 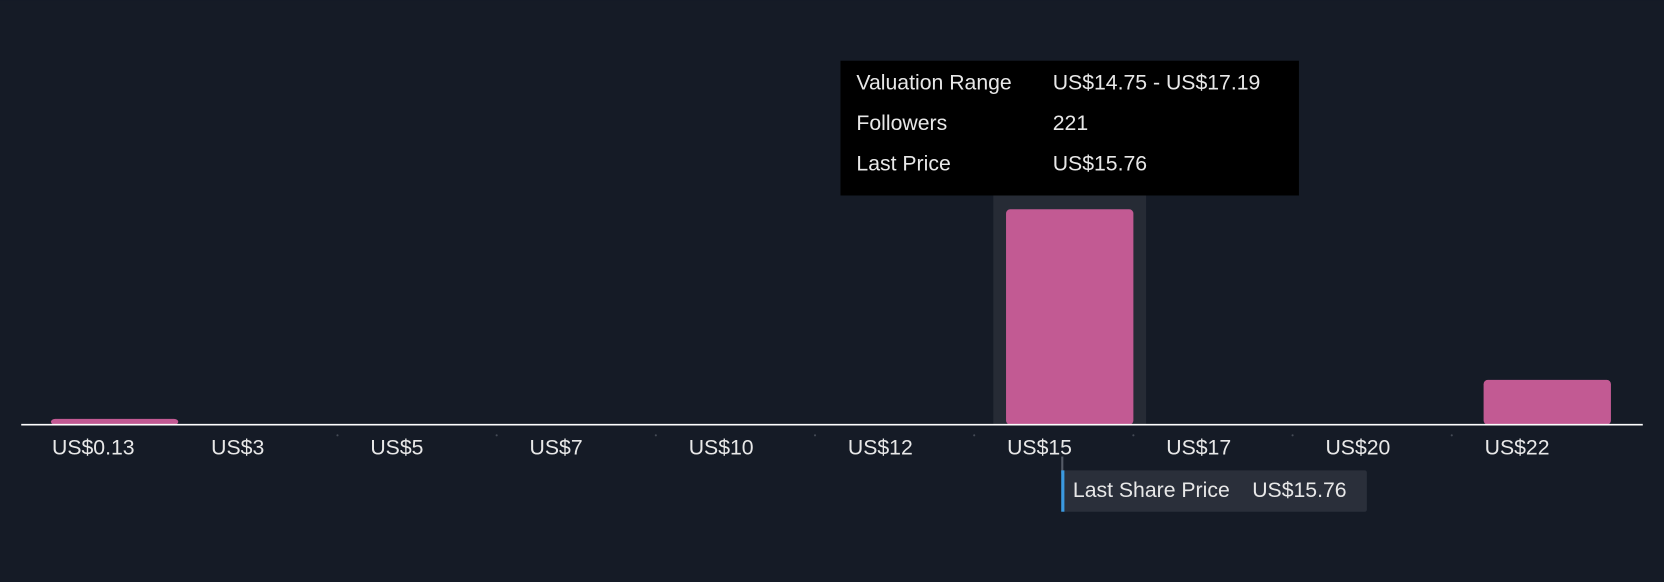 I want to click on marker-value: US$15.76, so click(x=1299, y=490).